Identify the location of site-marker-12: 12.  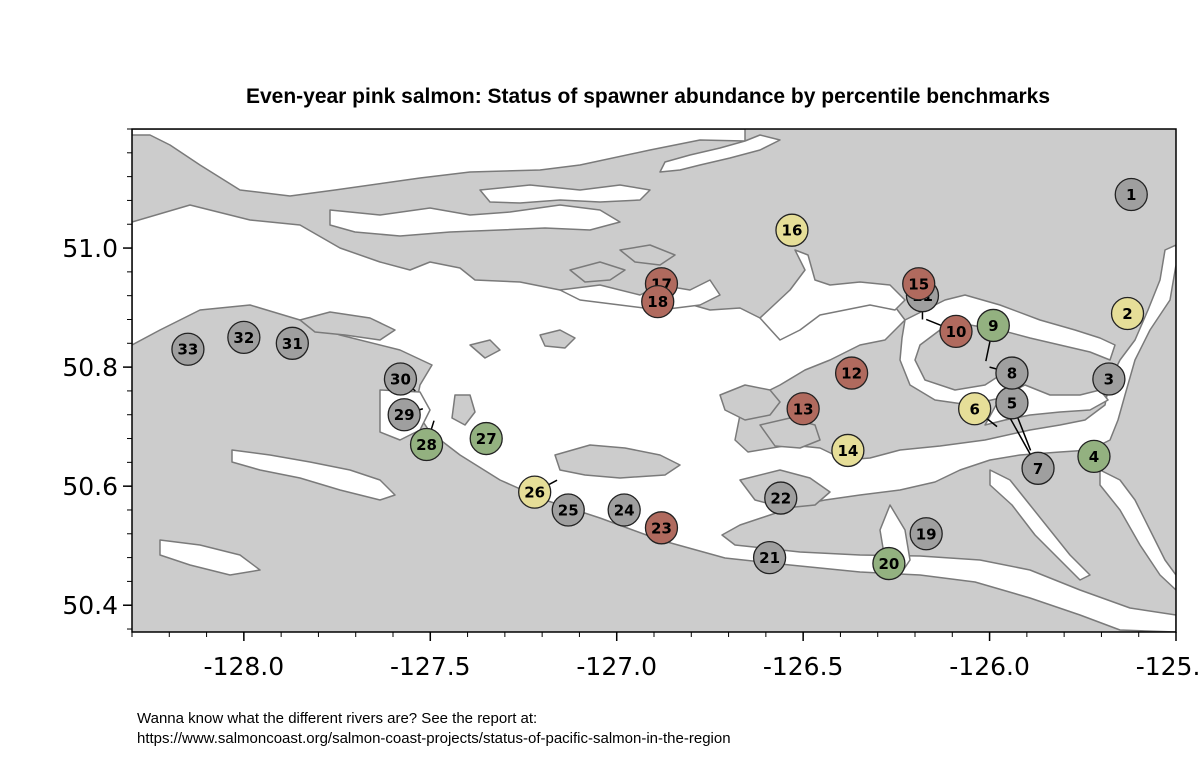
(851, 373).